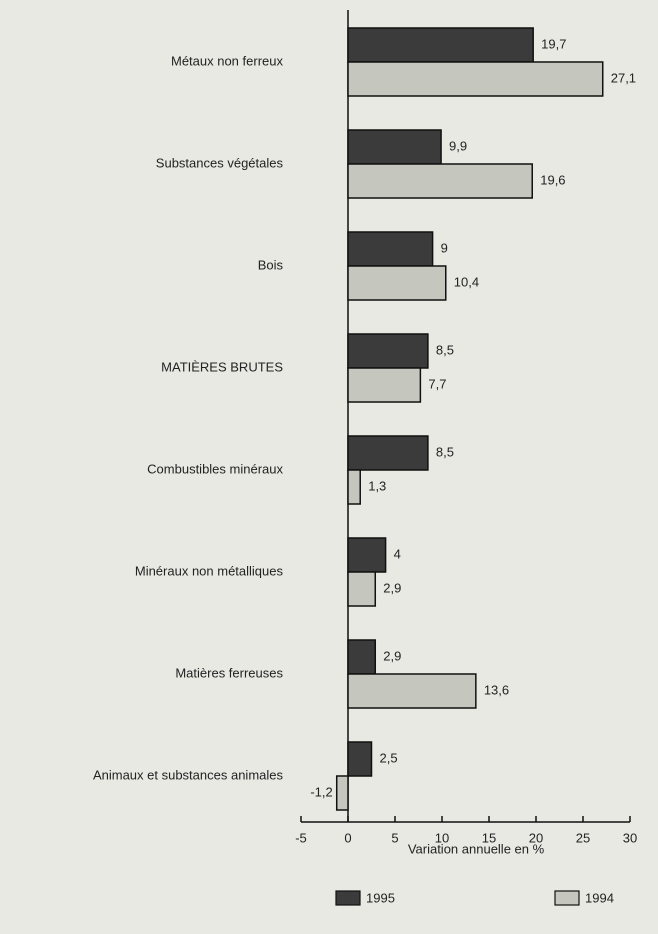  What do you see at coordinates (444, 247) in the screenshot?
I see `value-label: 9` at bounding box center [444, 247].